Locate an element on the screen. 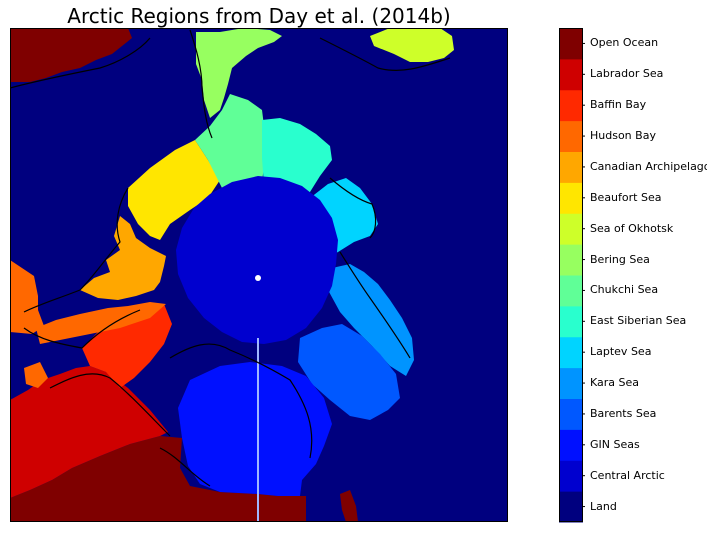  region-gin-seas is located at coordinates (255, 429).